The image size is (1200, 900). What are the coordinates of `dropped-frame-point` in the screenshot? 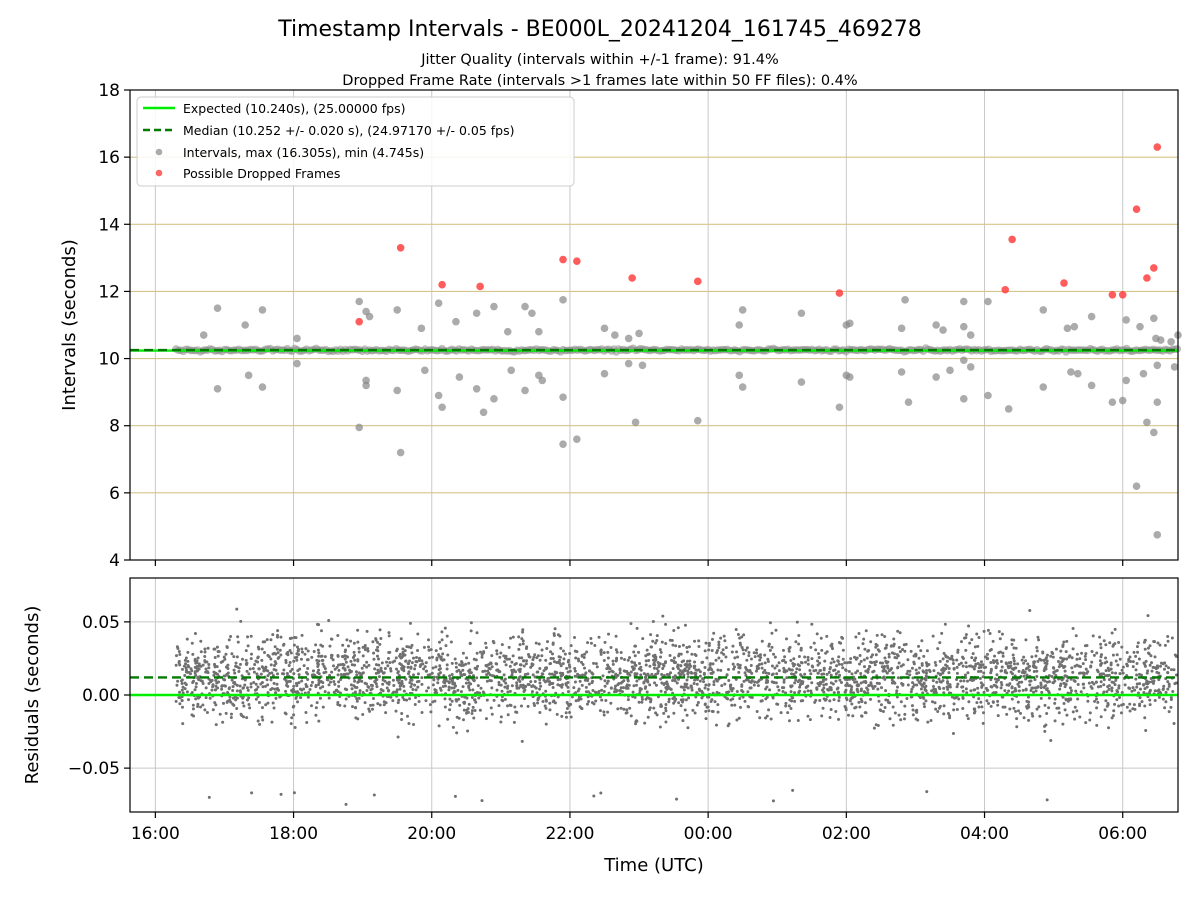 It's located at (697, 281).